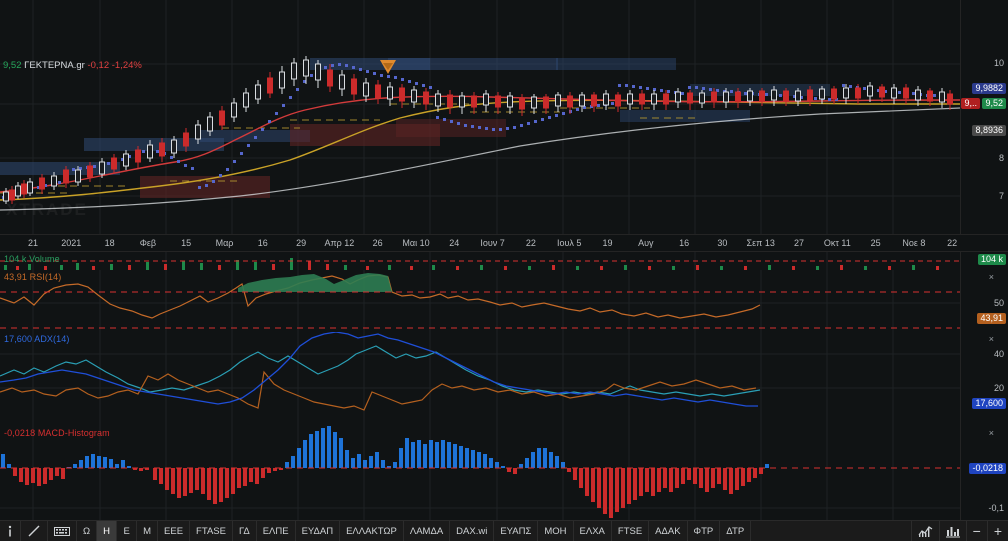 The width and height of the screenshot is (1008, 541). What do you see at coordinates (245, 531) in the screenshot?
I see `symbol-tab-gd: ΓΔ` at bounding box center [245, 531].